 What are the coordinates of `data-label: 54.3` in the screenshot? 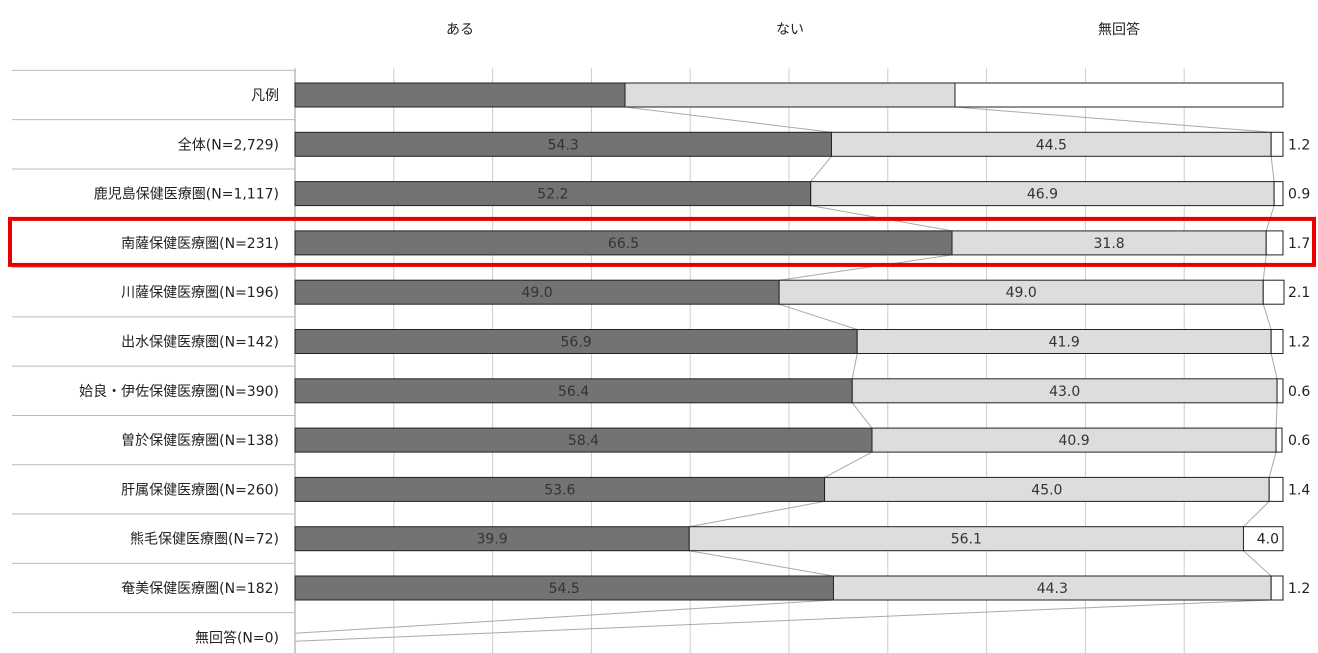 It's located at (563, 145).